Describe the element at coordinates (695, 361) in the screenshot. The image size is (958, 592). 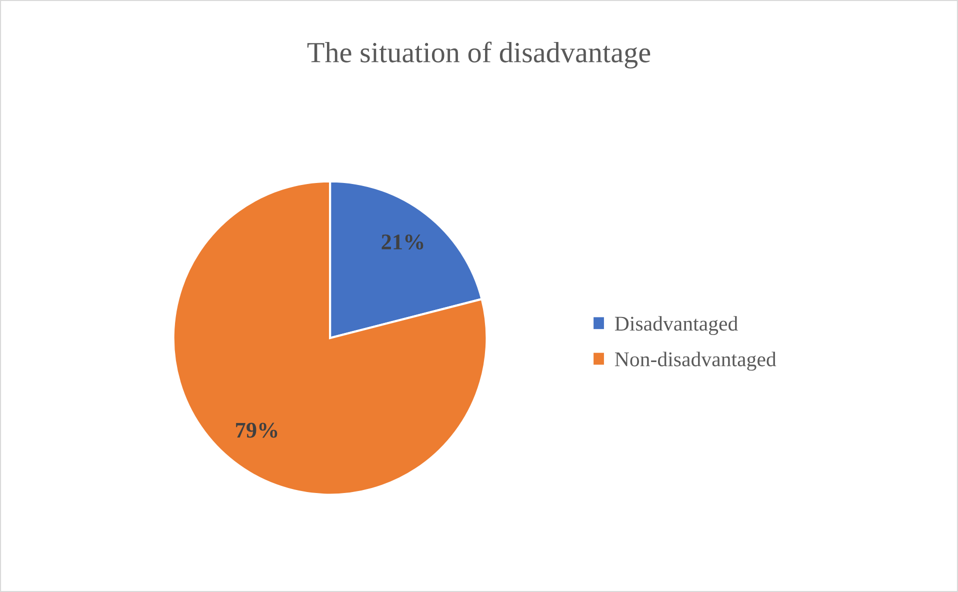
I see `legend-label: Non-disadvantaged` at that location.